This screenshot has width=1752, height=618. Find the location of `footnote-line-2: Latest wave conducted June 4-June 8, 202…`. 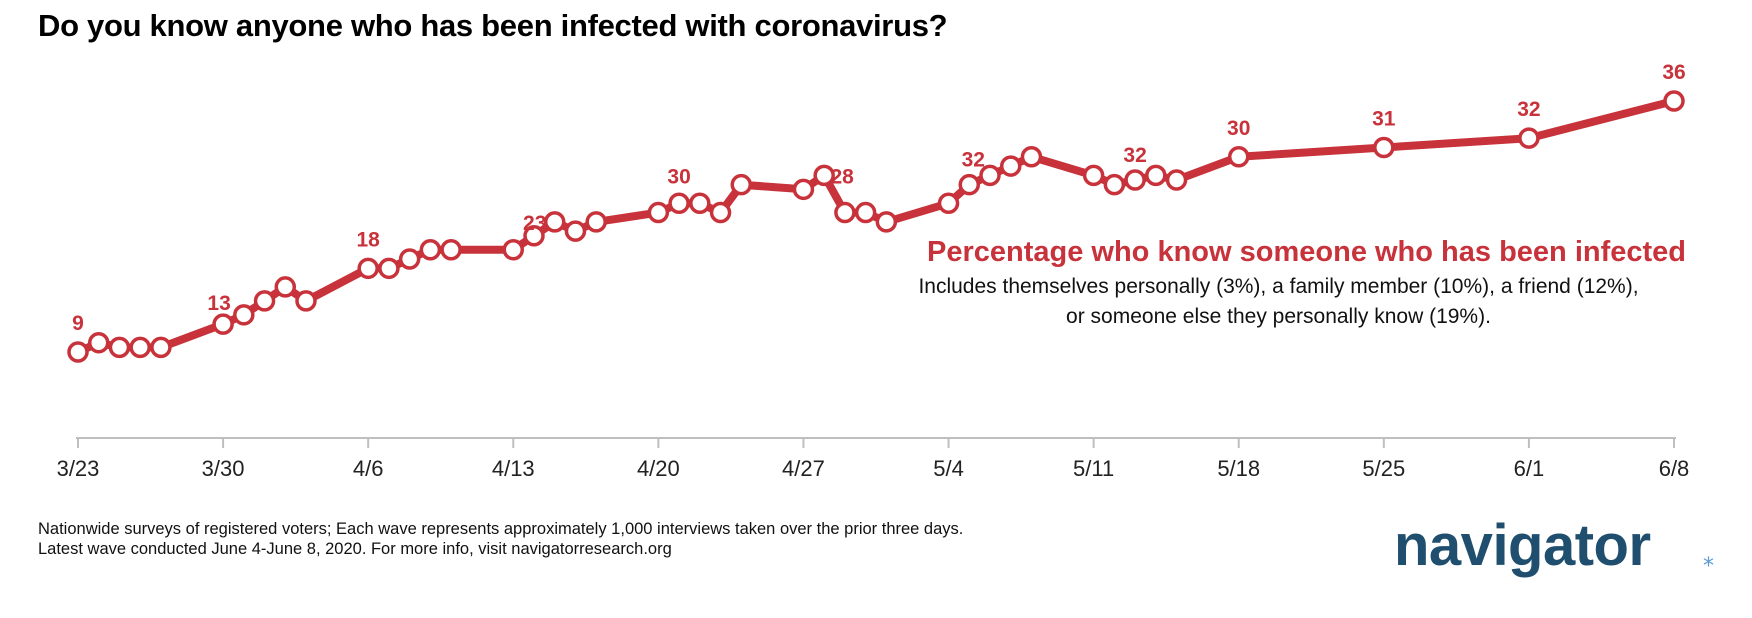

footnote-line-2: Latest wave conducted June 4-June 8, 202… is located at coordinates (355, 549).